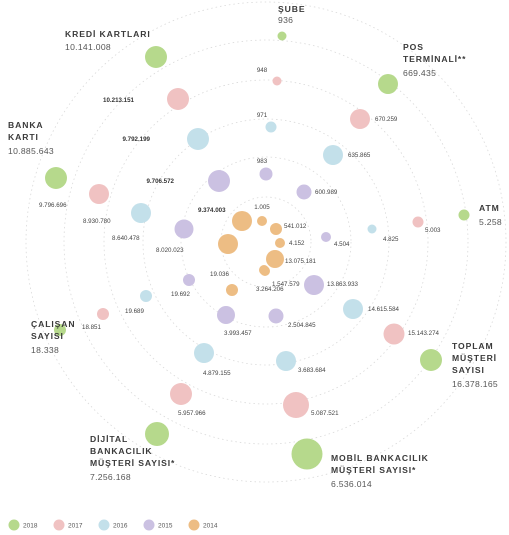  Describe the element at coordinates (388, 84) in the screenshot. I see `bubble-pos-2018` at that location.